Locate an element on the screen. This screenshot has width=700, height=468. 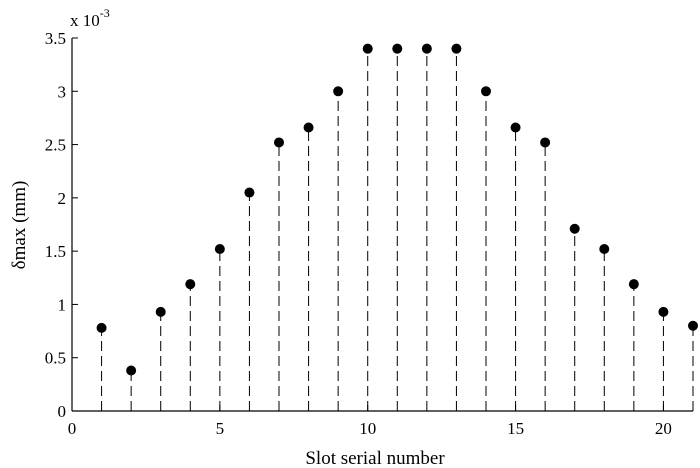
y-tick-label: 0 is located at coordinates (62, 411).